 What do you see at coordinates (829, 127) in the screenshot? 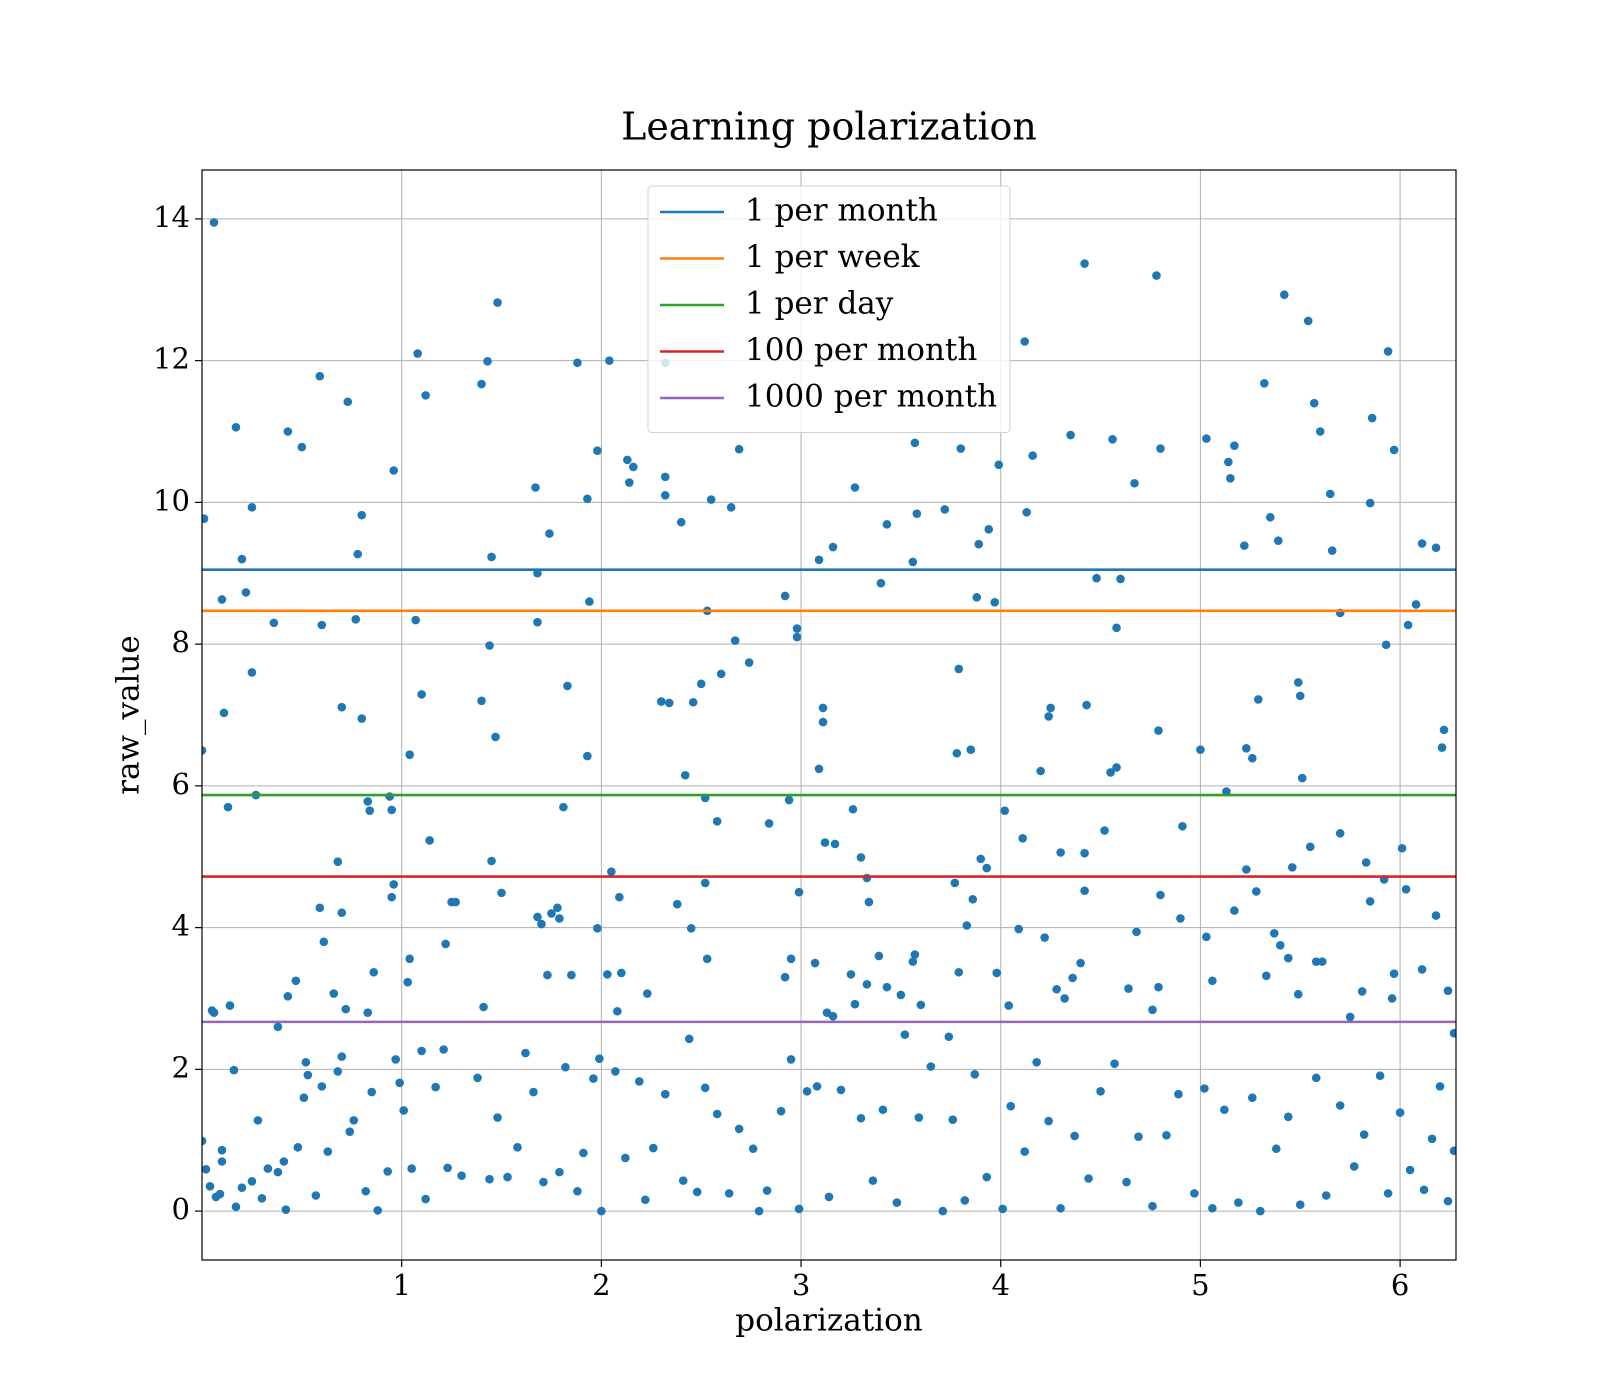
I see `chart-title: Learning polarization` at bounding box center [829, 127].